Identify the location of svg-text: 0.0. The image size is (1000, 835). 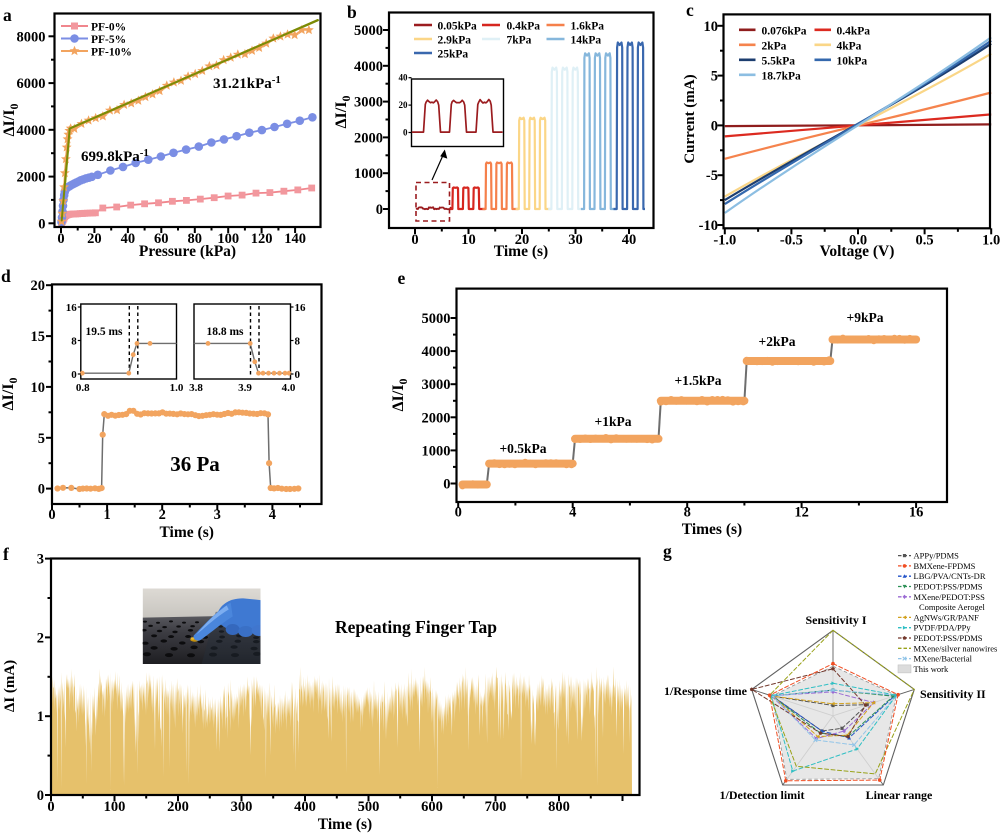
(858, 240).